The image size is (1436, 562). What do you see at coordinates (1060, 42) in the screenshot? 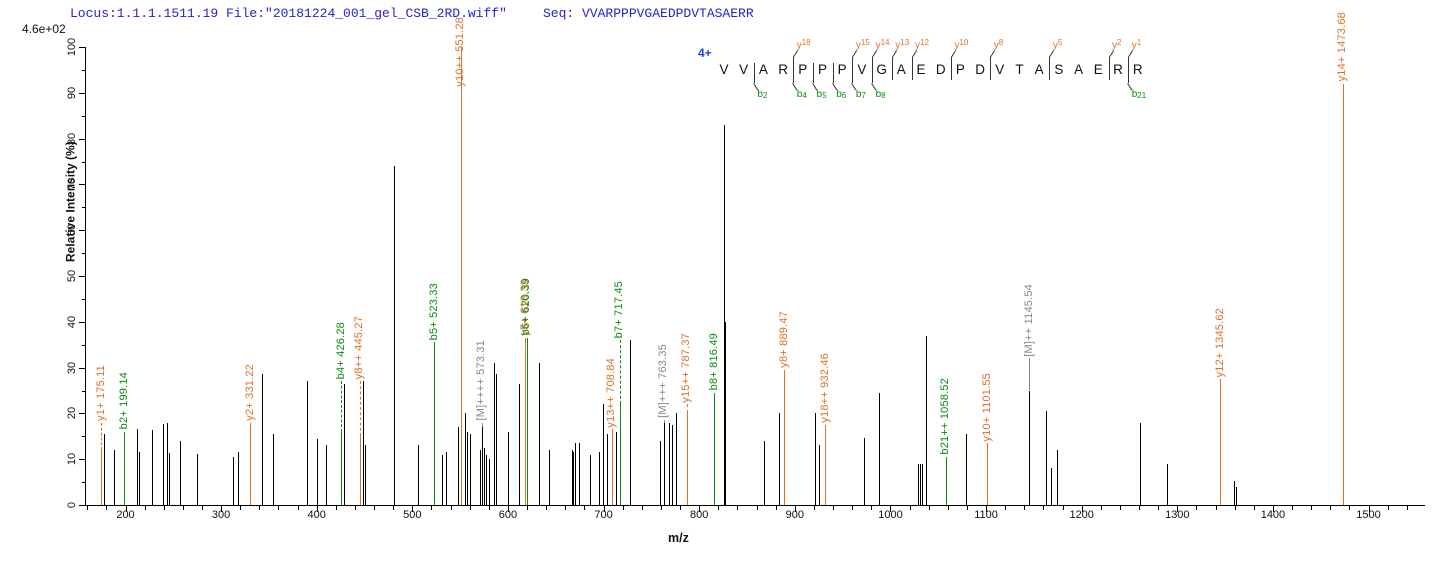
I see `y-ion-number: 5` at bounding box center [1060, 42].